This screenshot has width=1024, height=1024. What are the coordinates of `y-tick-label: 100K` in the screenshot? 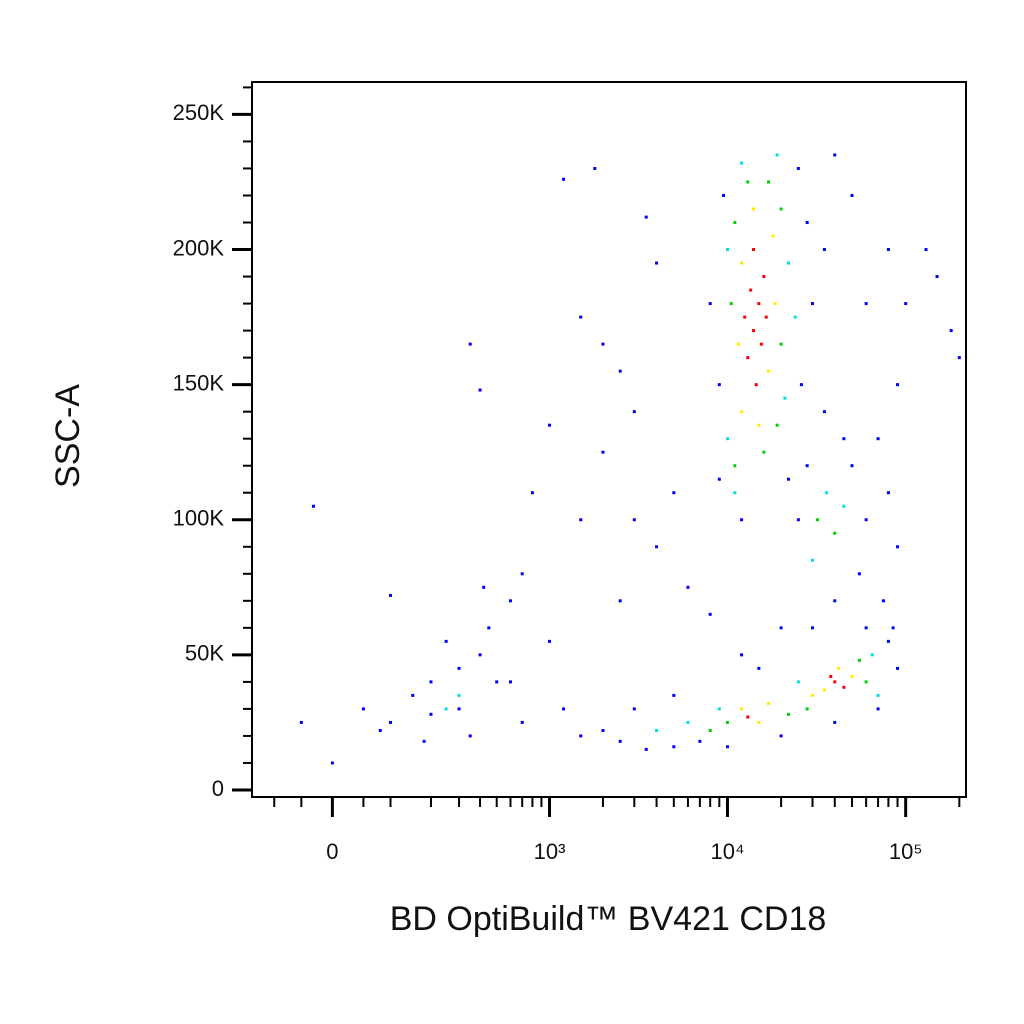 It's located at (199, 518).